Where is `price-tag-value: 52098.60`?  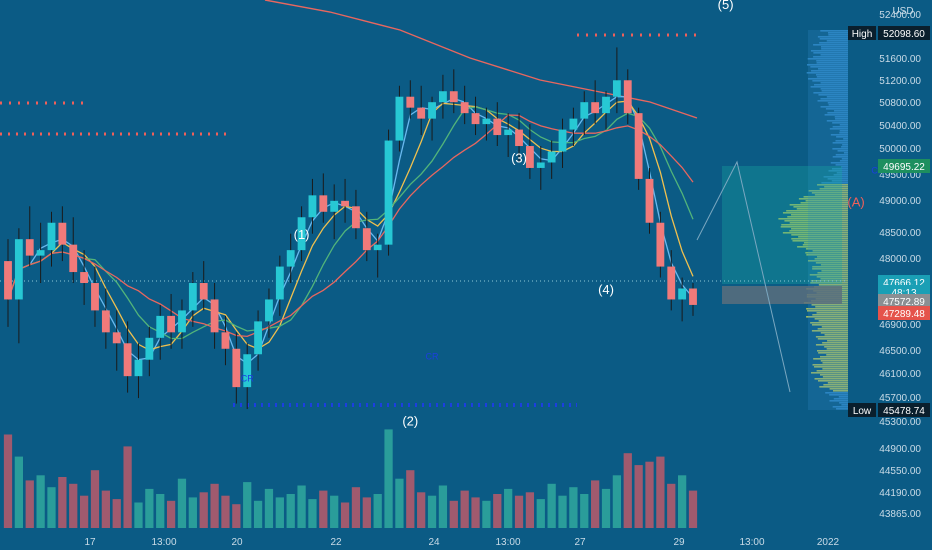
price-tag-value: 52098.60 is located at coordinates (904, 34).